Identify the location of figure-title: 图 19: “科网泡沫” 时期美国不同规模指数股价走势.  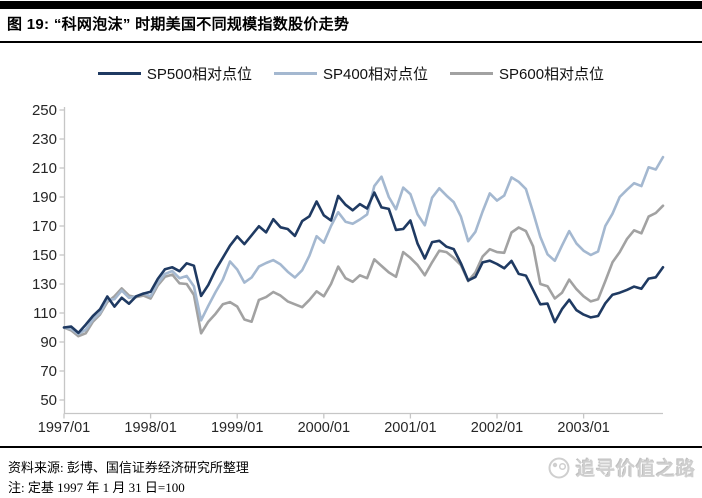
(178, 24).